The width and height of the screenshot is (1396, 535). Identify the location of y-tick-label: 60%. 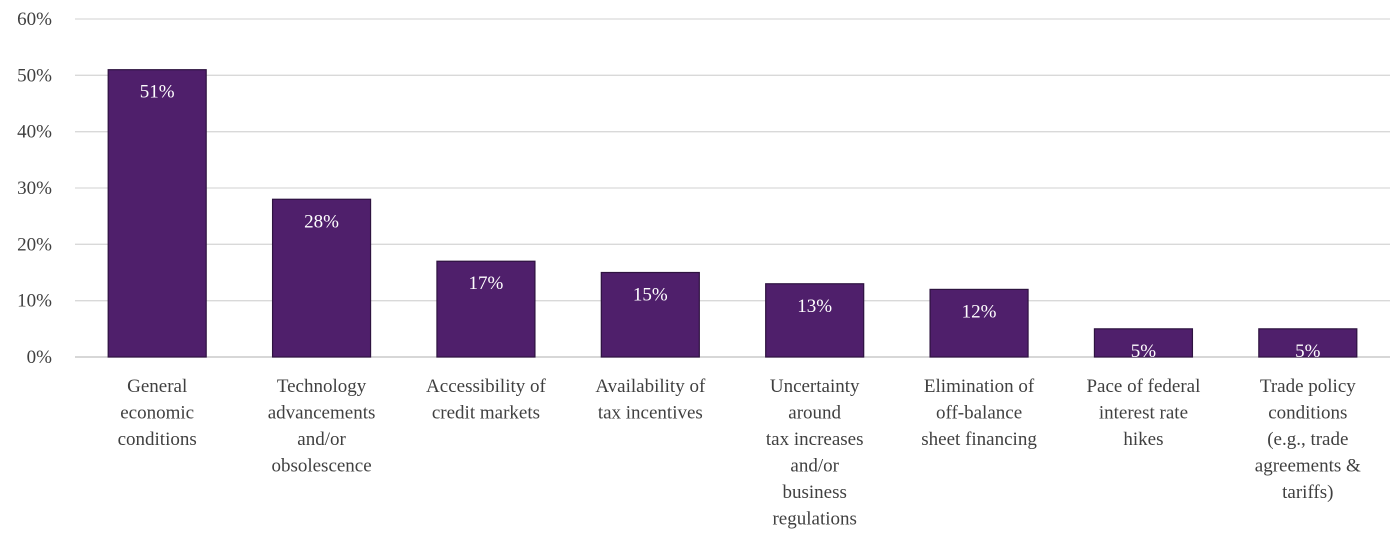
(34, 19).